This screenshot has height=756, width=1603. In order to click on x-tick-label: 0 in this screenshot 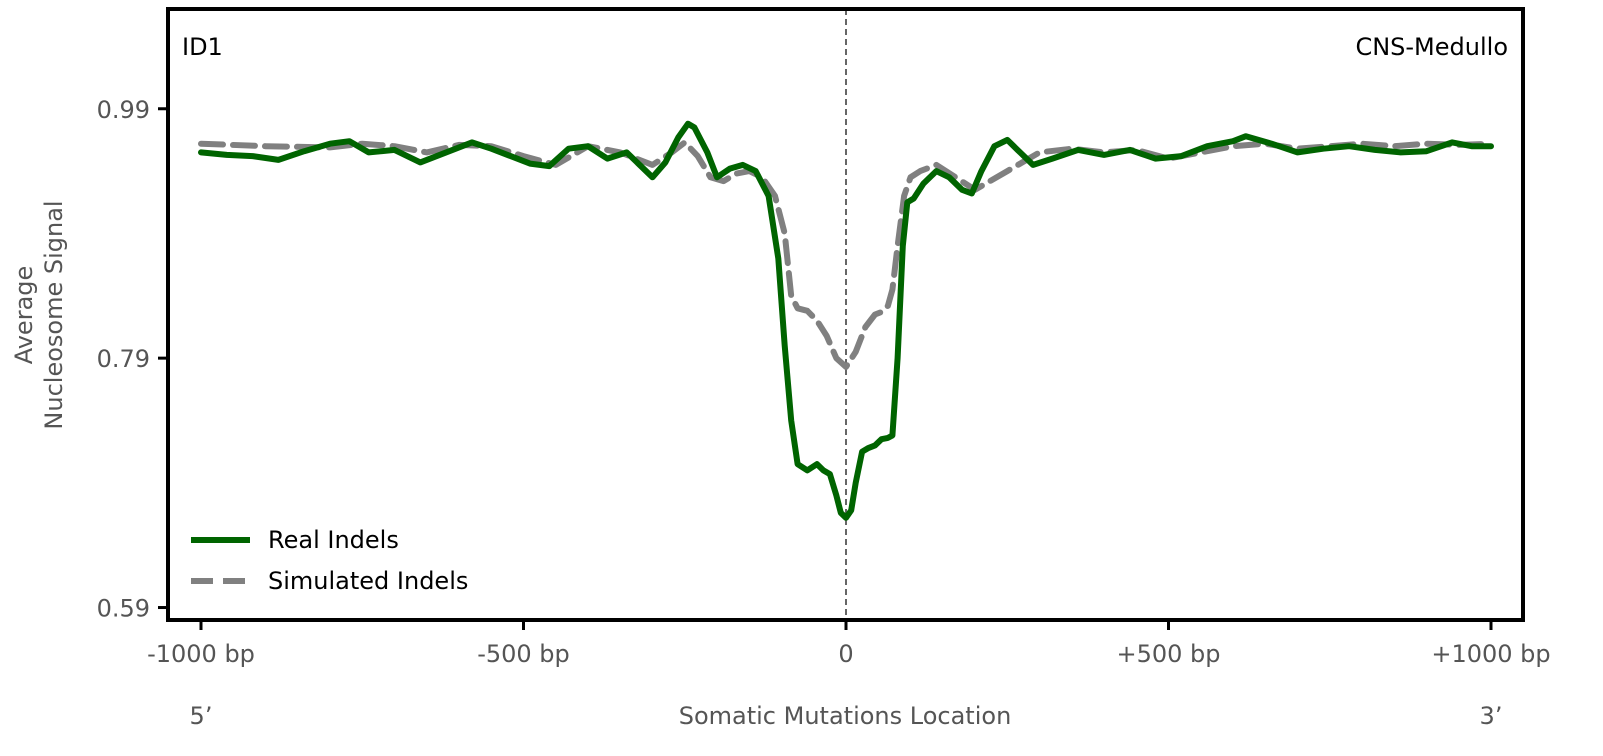, I will do `click(845, 654)`.